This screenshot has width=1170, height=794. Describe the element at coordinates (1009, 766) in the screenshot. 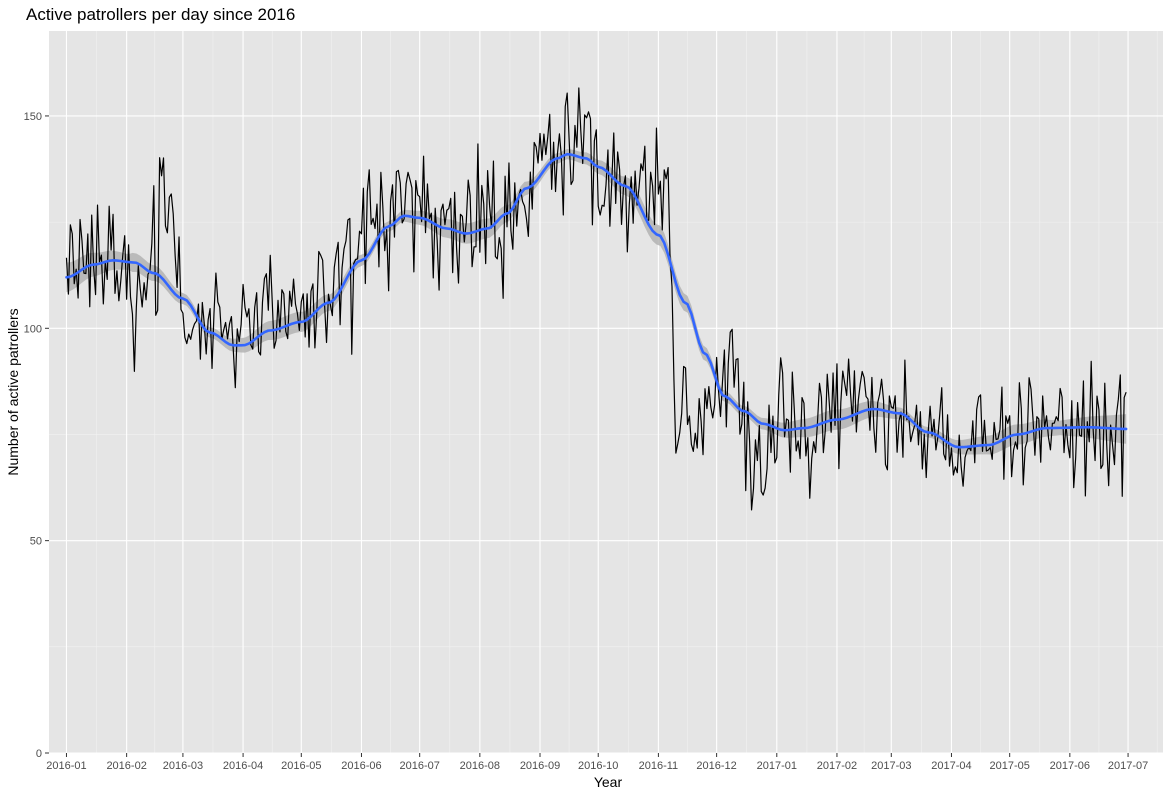

I see `x-tick-label: 2017-05` at that location.